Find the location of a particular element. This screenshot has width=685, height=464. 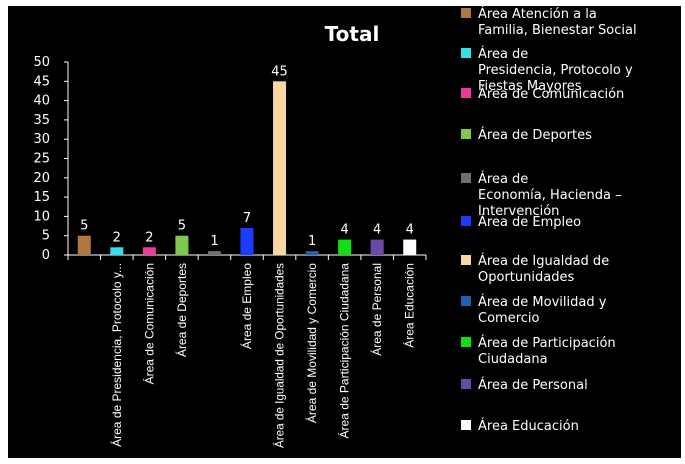

category-label: Área de Igualdad de Oportunidades is located at coordinates (279, 355).